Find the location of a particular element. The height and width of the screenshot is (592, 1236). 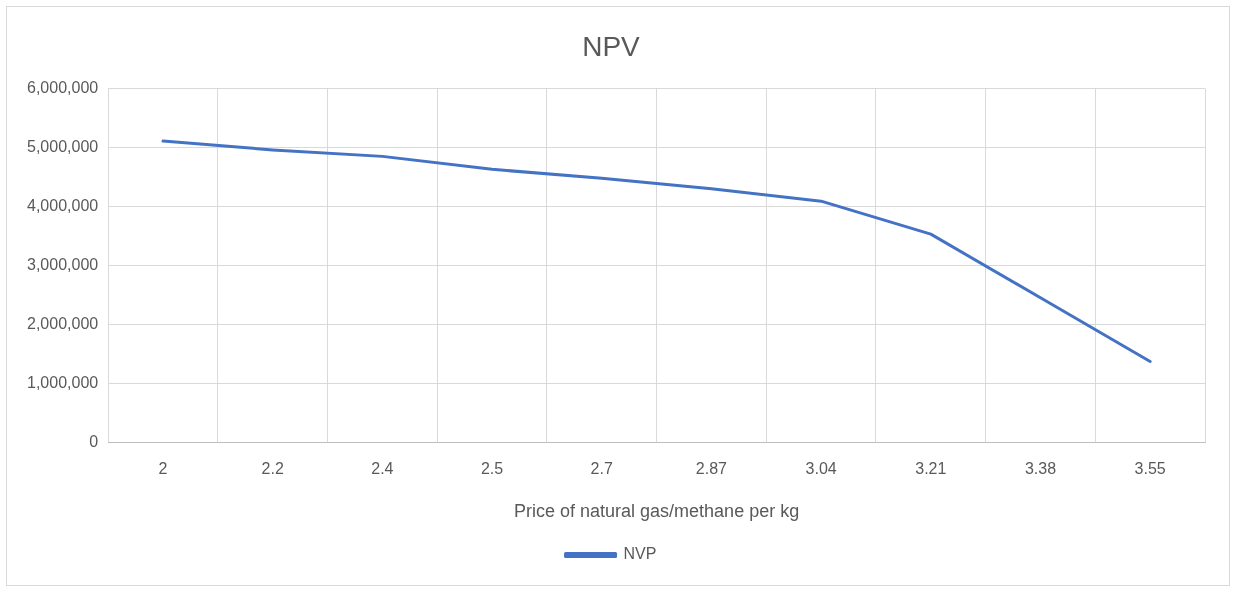

x-tick-label: 3.38 is located at coordinates (1040, 469).